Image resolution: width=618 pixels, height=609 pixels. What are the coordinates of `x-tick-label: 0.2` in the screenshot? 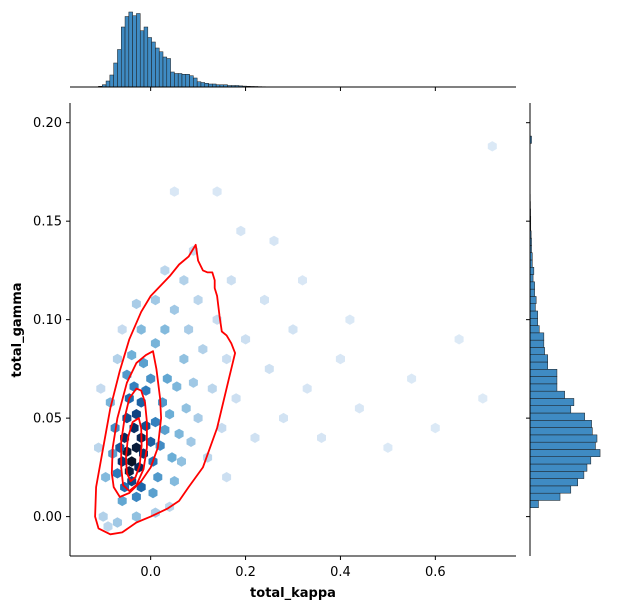 It's located at (245, 572).